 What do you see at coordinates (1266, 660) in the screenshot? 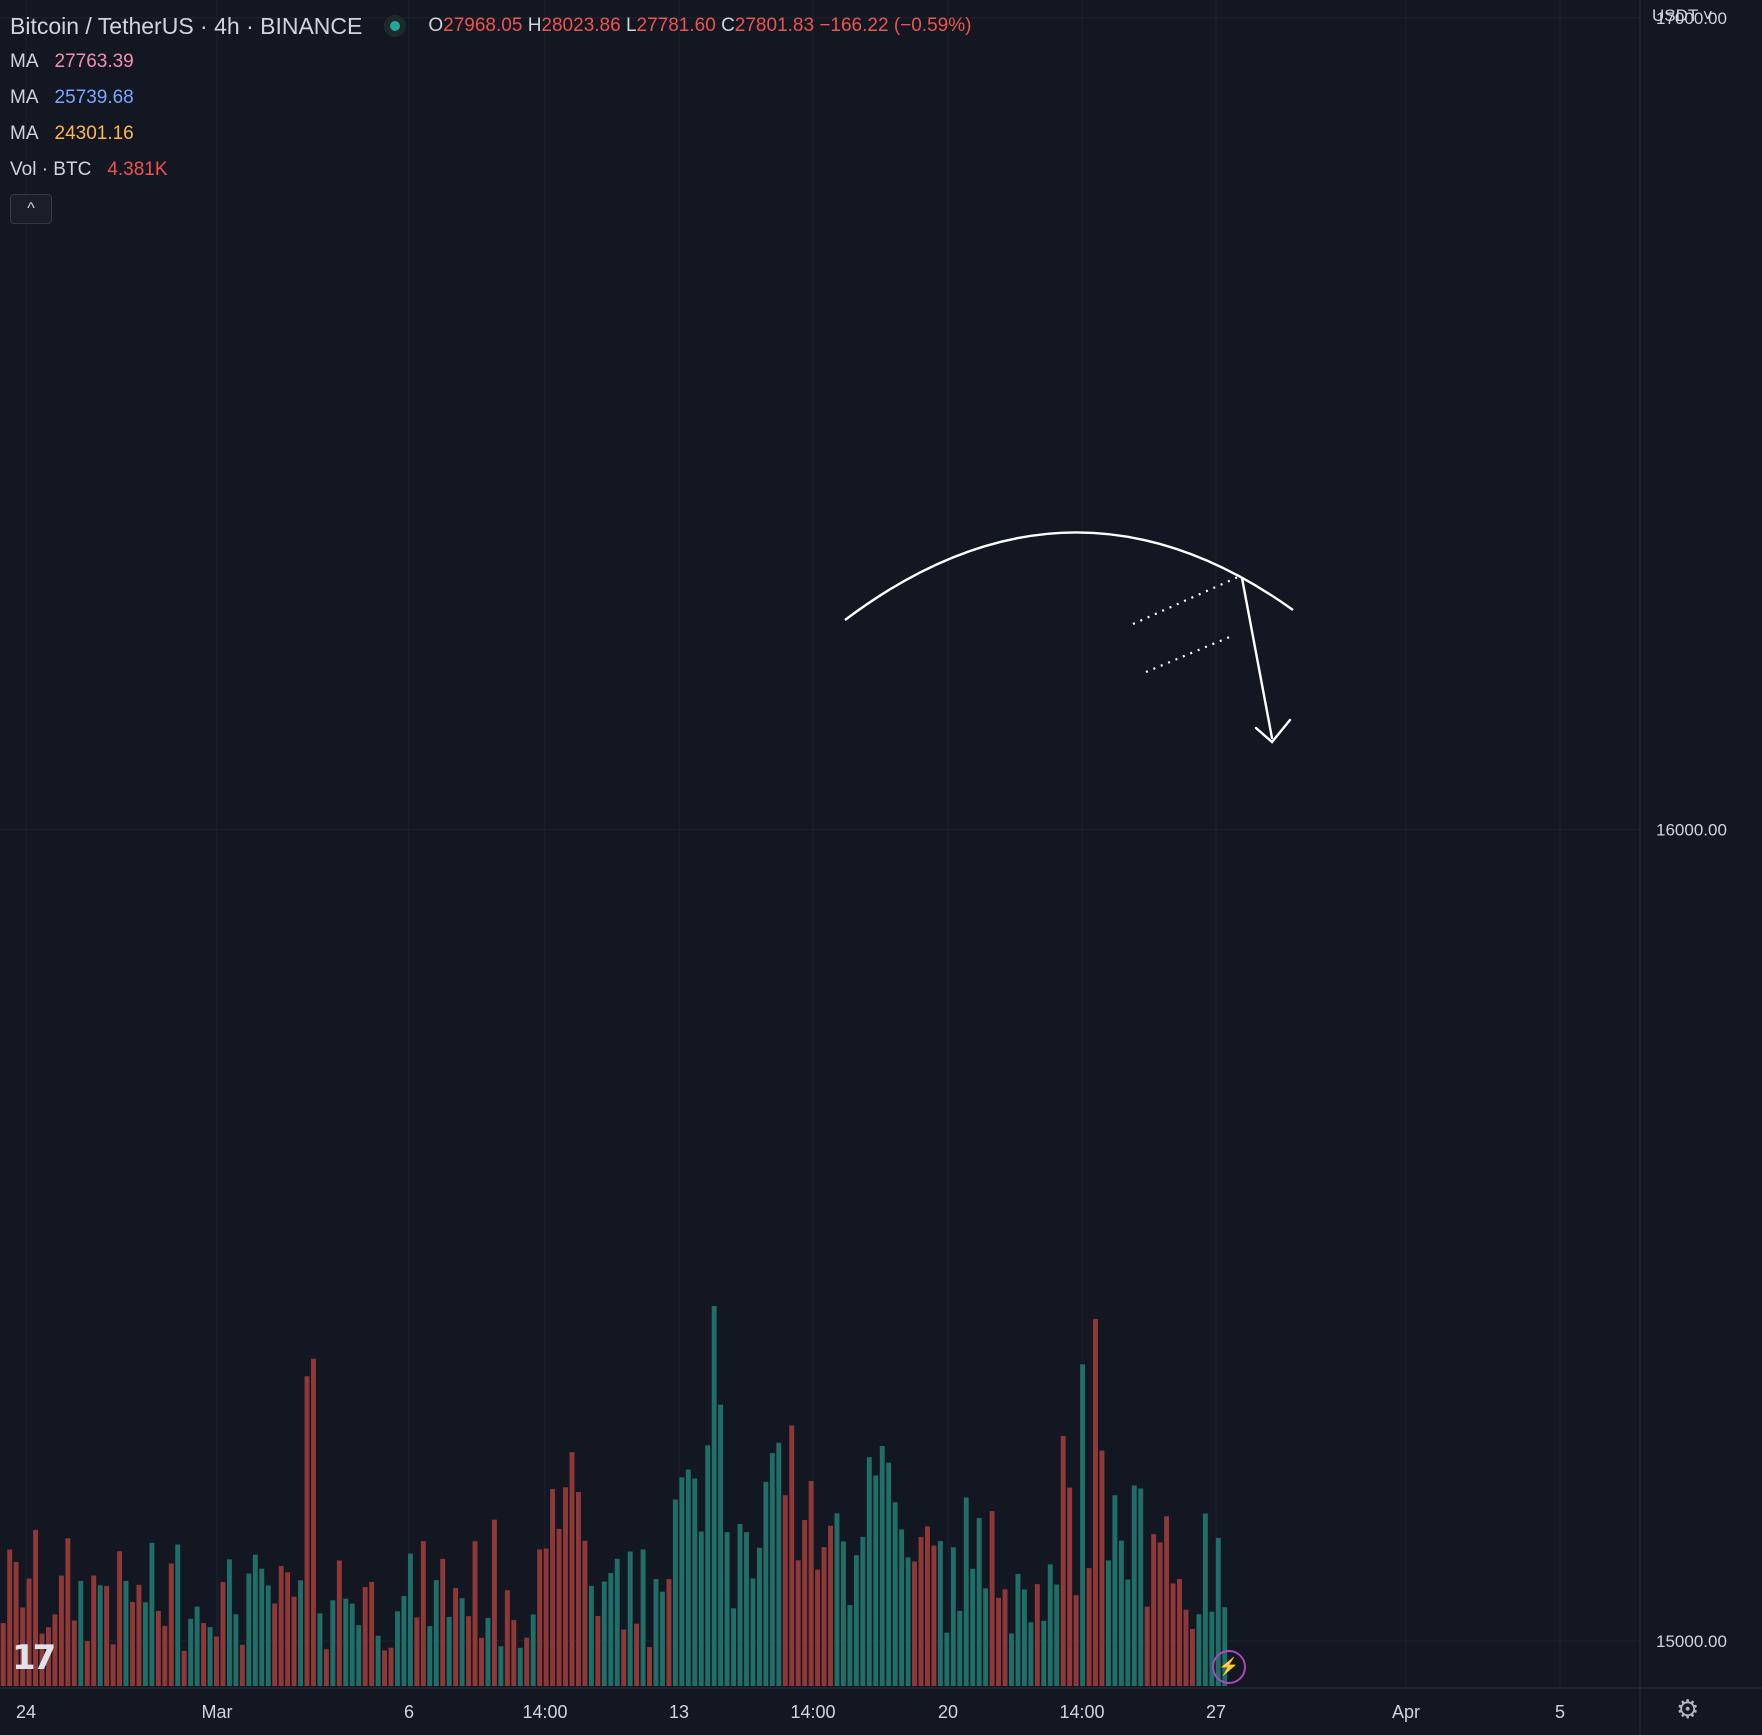
I see `down-arrow-icon` at bounding box center [1266, 660].